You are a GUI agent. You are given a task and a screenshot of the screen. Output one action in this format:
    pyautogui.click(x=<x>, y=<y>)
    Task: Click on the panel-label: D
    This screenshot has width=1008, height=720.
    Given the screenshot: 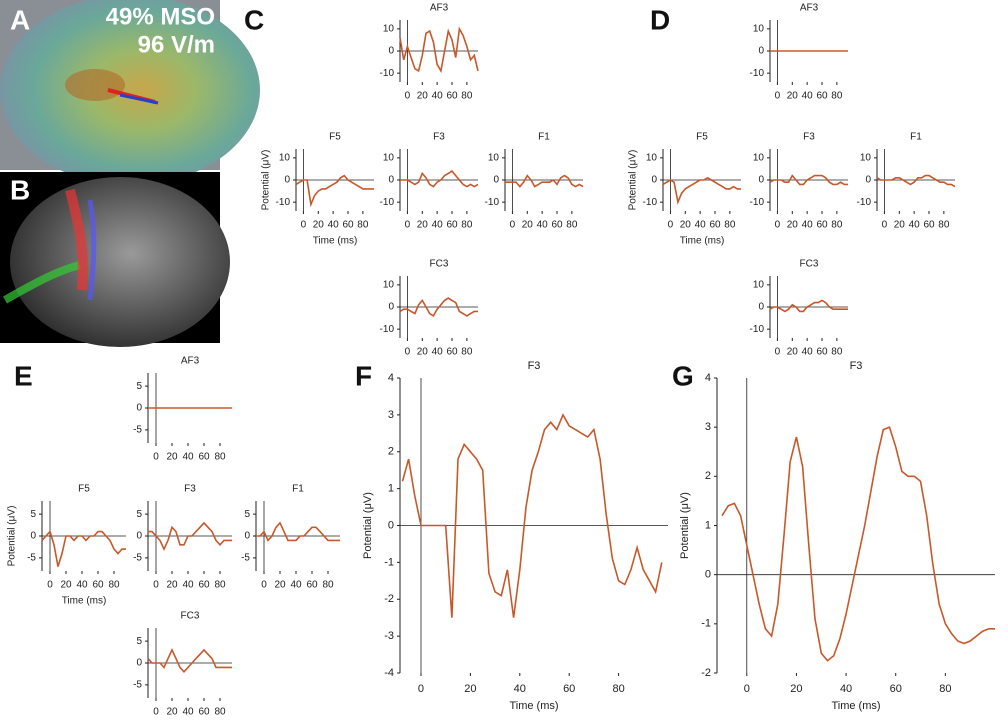 What is the action you would take?
    pyautogui.click(x=660, y=19)
    